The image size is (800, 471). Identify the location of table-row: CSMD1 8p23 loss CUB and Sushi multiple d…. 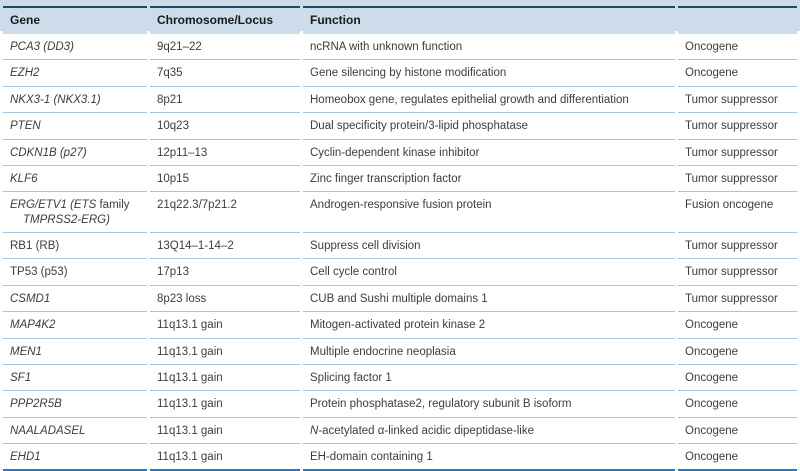
(400, 299).